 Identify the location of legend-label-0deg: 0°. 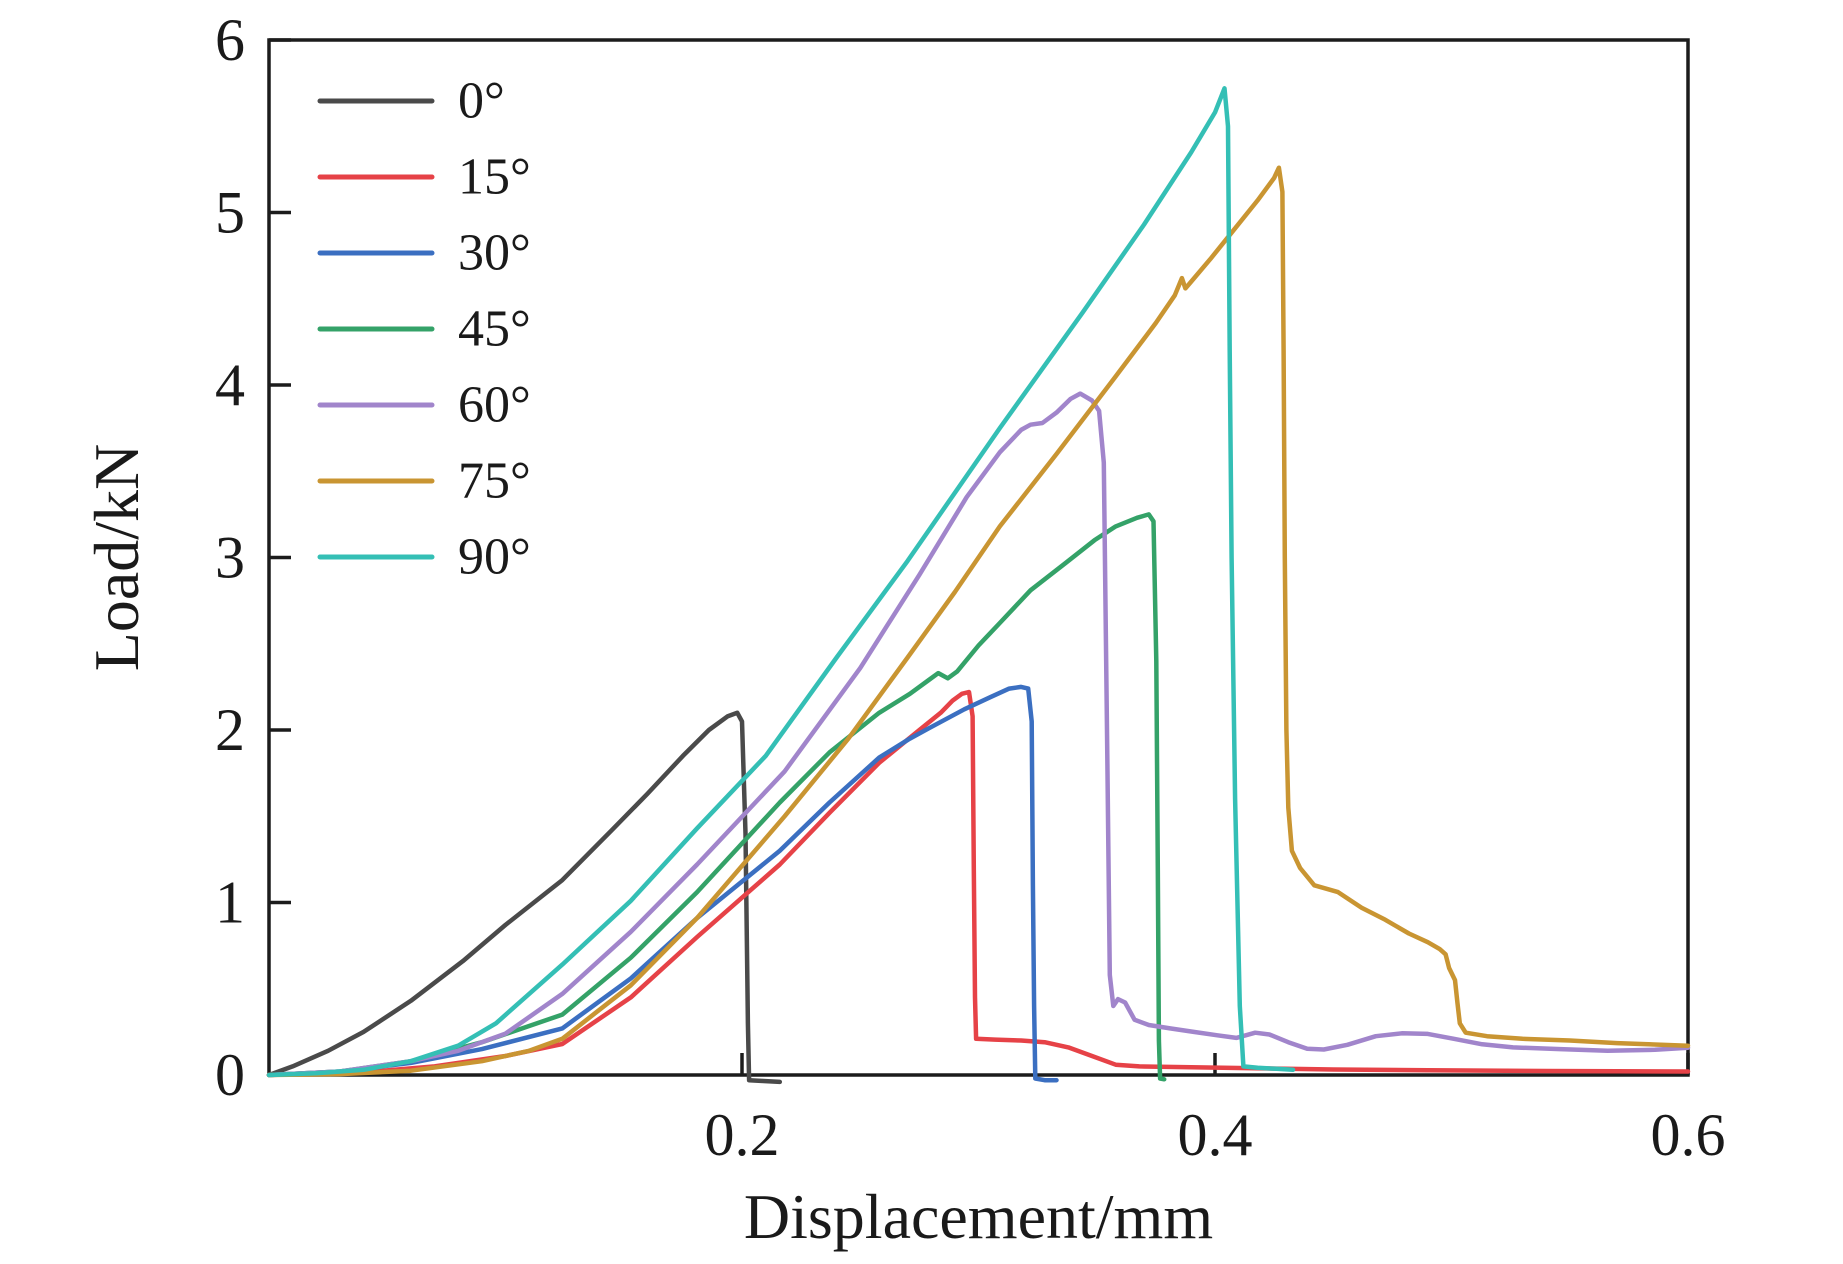
(481, 101).